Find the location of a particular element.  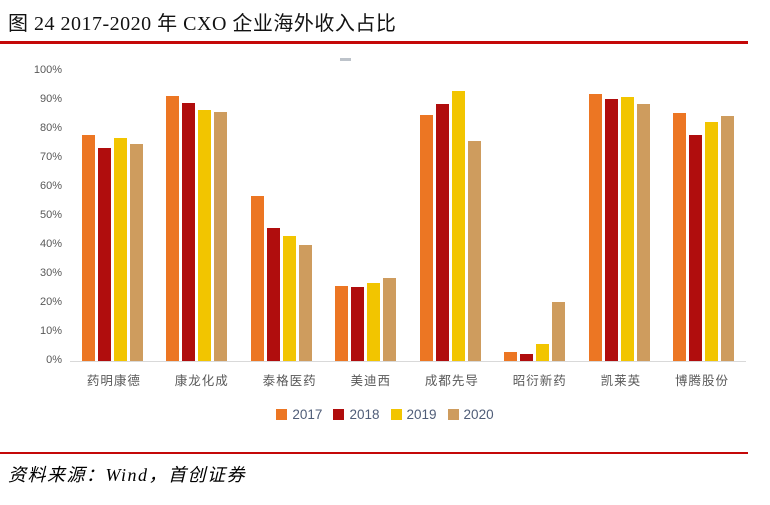

stray-mark is located at coordinates (345, 59).